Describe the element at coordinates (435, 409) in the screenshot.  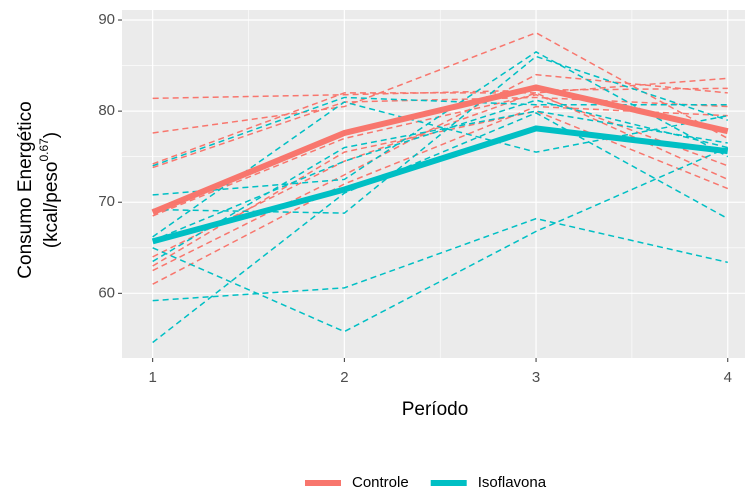
I see `x-axis-title: Período` at that location.